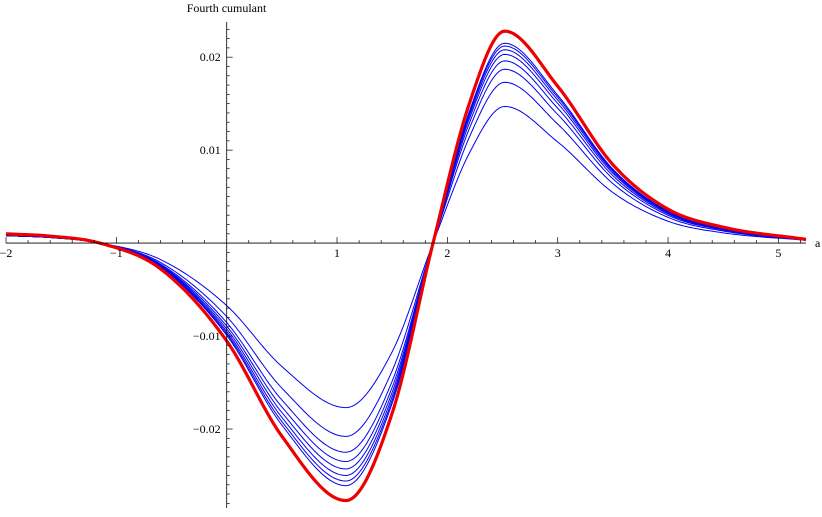 The width and height of the screenshot is (822, 517). What do you see at coordinates (558, 253) in the screenshot?
I see `x-tick-label: 3` at bounding box center [558, 253].